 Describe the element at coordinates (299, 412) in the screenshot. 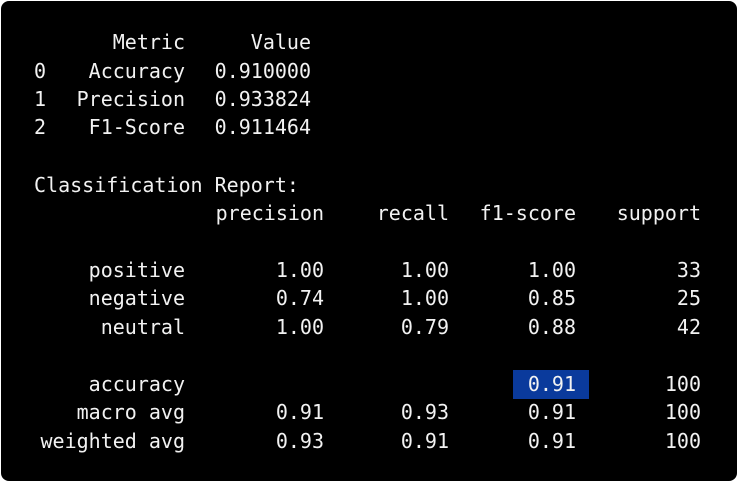

I see `report-avg-precision: 0.91` at that location.